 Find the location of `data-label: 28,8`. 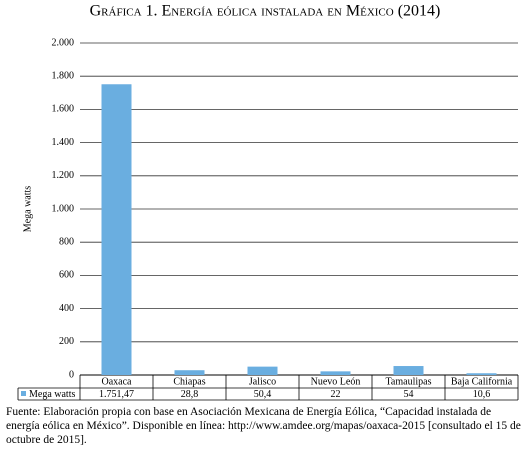

data-label: 28,8 is located at coordinates (190, 394).